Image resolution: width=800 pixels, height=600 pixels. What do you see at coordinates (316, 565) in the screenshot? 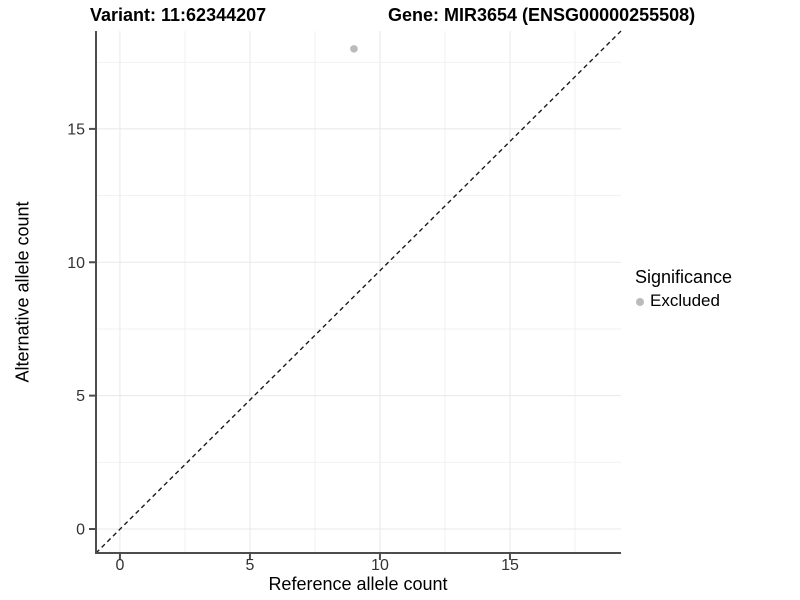
I see `x-tick-labels: 0 5 10 15` at bounding box center [316, 565].